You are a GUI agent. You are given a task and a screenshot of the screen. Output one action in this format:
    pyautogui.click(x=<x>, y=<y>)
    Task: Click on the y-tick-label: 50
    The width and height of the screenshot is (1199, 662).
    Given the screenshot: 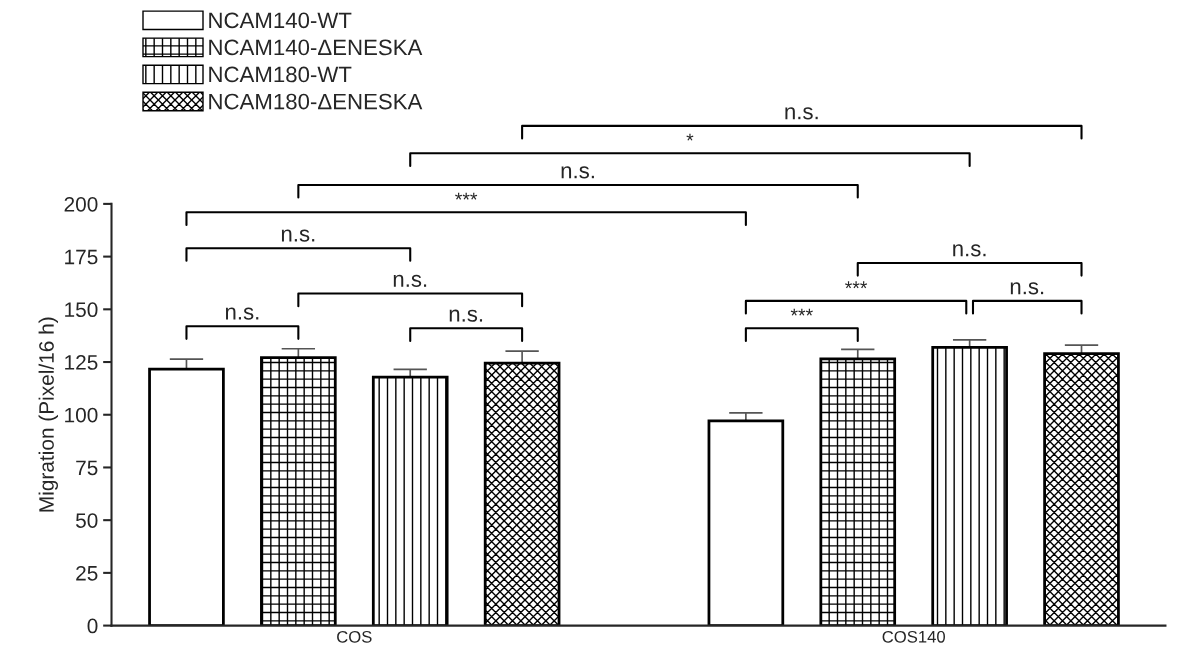 What is the action you would take?
    pyautogui.click(x=86, y=520)
    